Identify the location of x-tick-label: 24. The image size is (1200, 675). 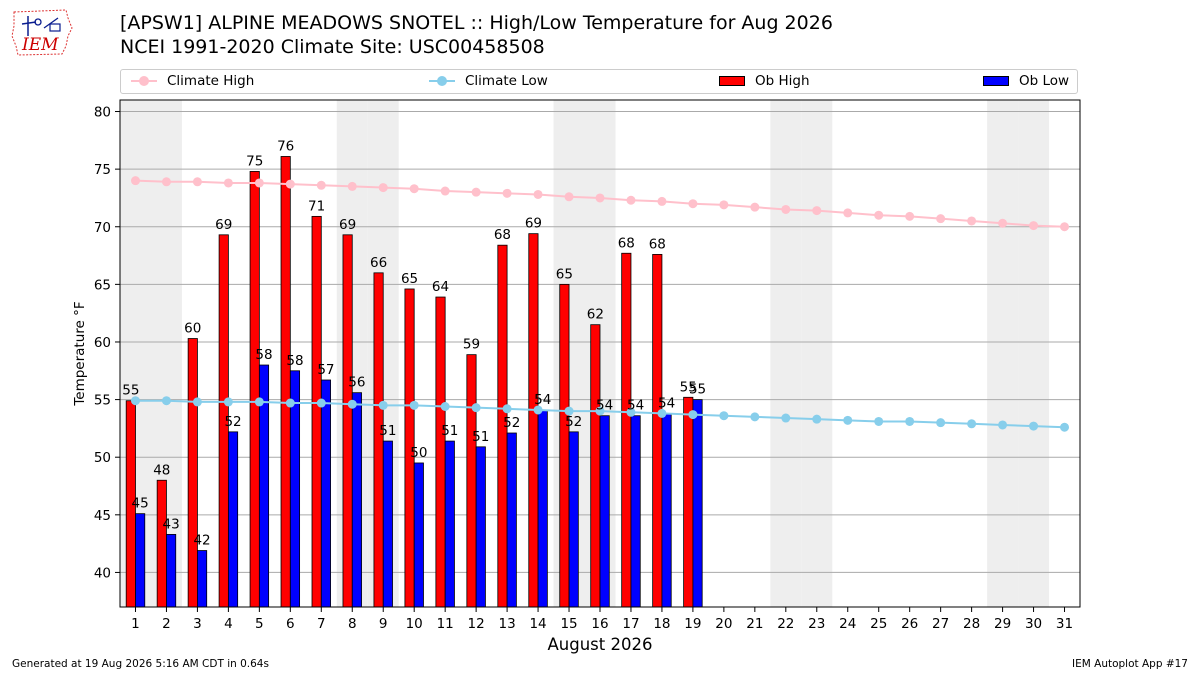
(847, 624).